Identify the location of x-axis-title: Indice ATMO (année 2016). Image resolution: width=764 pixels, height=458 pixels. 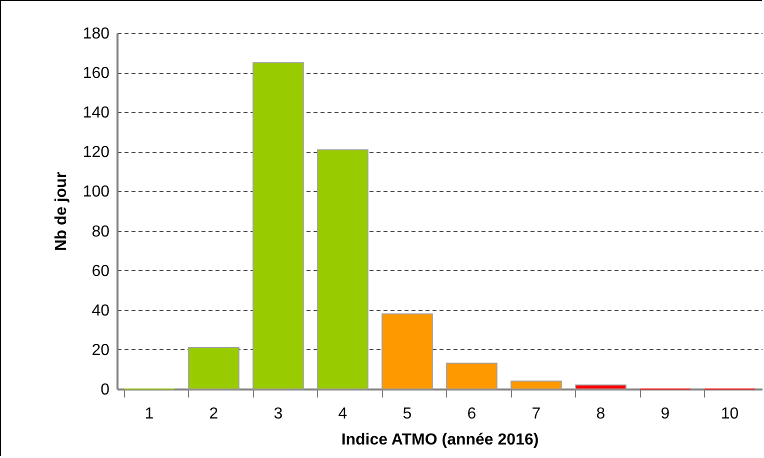
(440, 440).